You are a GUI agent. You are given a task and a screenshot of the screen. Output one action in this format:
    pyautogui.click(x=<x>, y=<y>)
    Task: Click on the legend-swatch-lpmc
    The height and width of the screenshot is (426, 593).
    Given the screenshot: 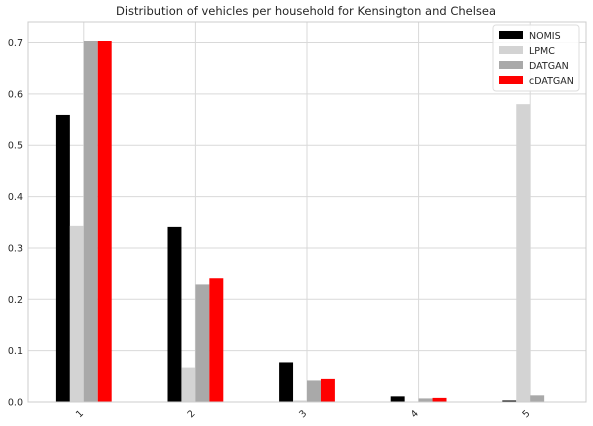 What is the action you would take?
    pyautogui.click(x=511, y=50)
    